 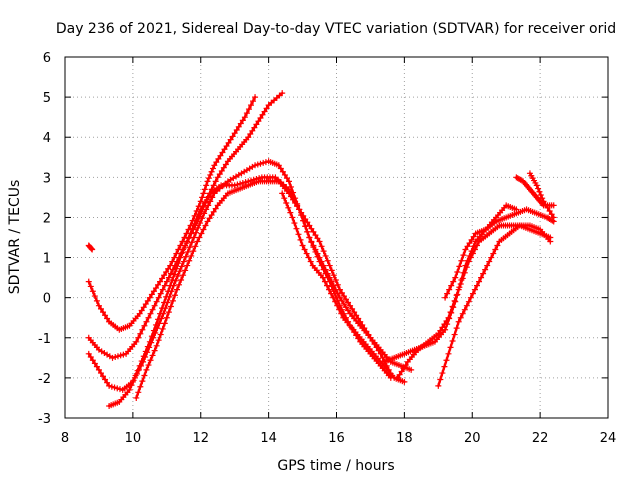 What do you see at coordinates (15, 237) in the screenshot?
I see `y-axis-label: SDTVAR / TECUs` at bounding box center [15, 237].